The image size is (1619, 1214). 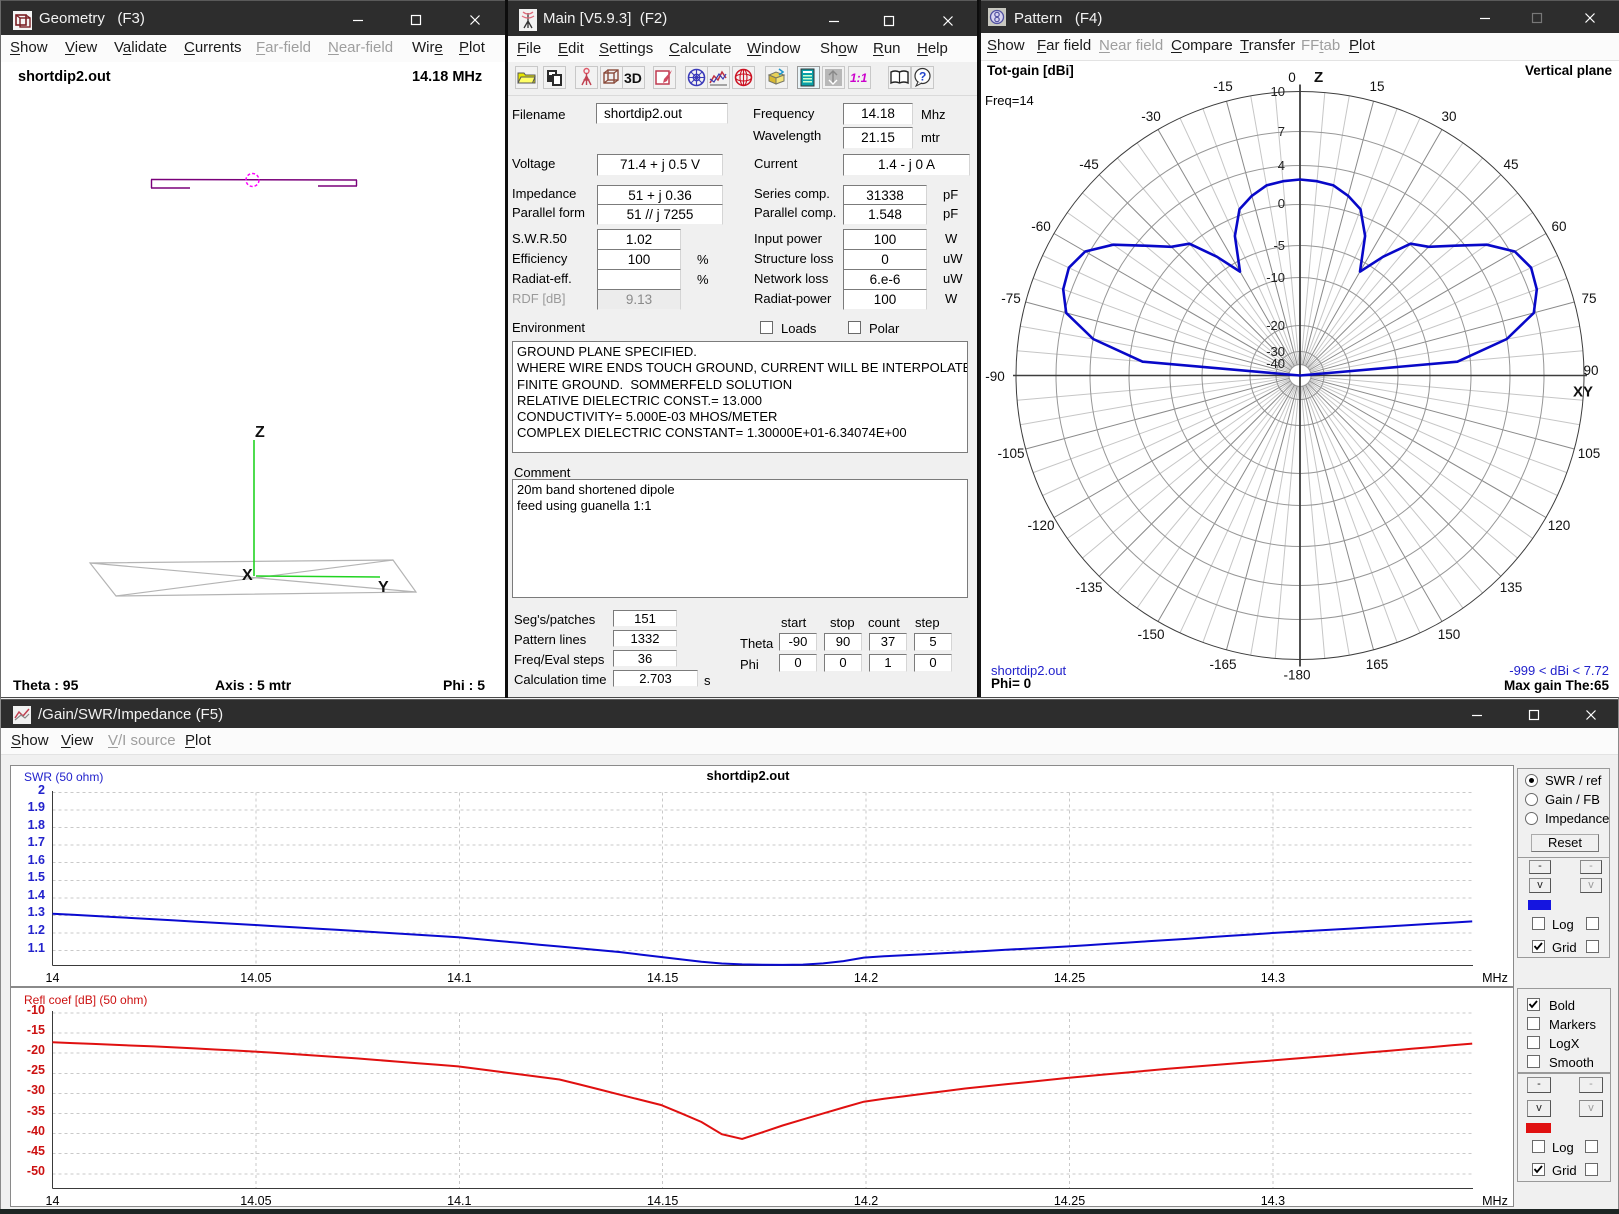 What do you see at coordinates (995, 376) in the screenshot?
I see `svg-text: -90` at bounding box center [995, 376].